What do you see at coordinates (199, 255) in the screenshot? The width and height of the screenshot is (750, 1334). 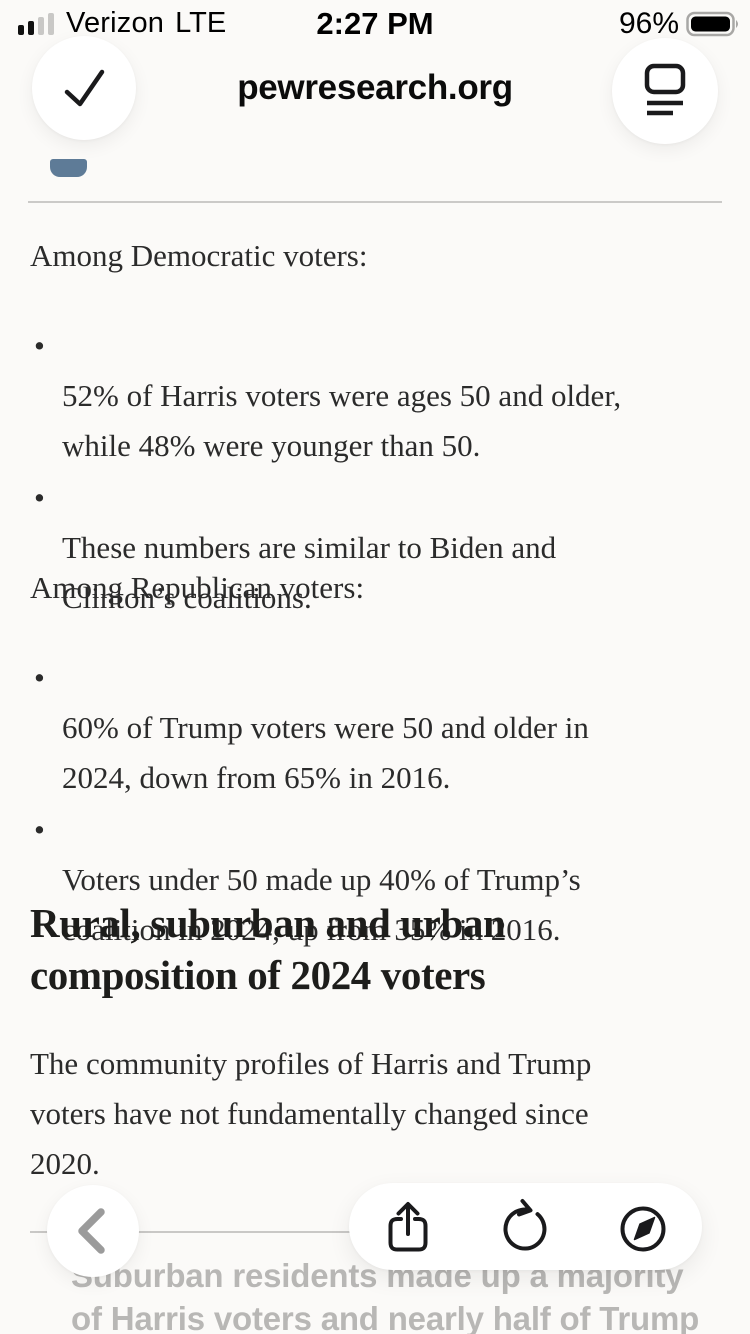 I see `paragraph-democratic-voters: Among Democratic voters:` at bounding box center [199, 255].